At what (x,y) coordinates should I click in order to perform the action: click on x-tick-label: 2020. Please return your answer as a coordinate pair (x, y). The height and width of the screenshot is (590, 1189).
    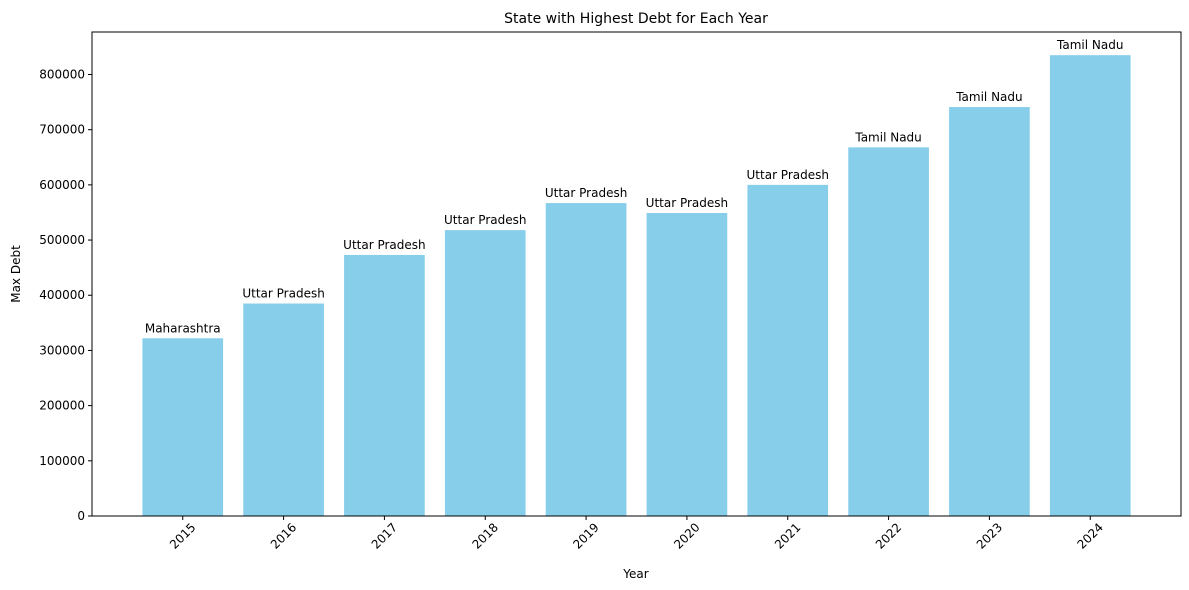
    Looking at the image, I should click on (686, 535).